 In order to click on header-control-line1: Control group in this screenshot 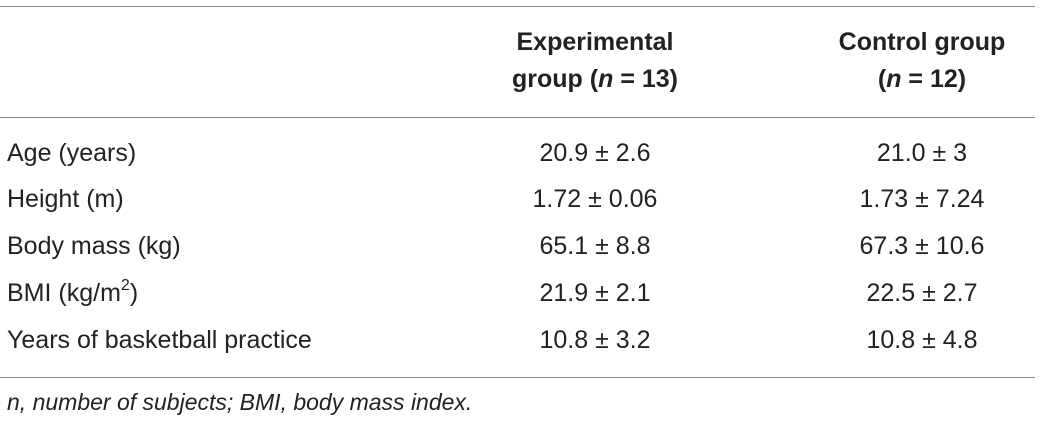, I will do `click(922, 42)`.